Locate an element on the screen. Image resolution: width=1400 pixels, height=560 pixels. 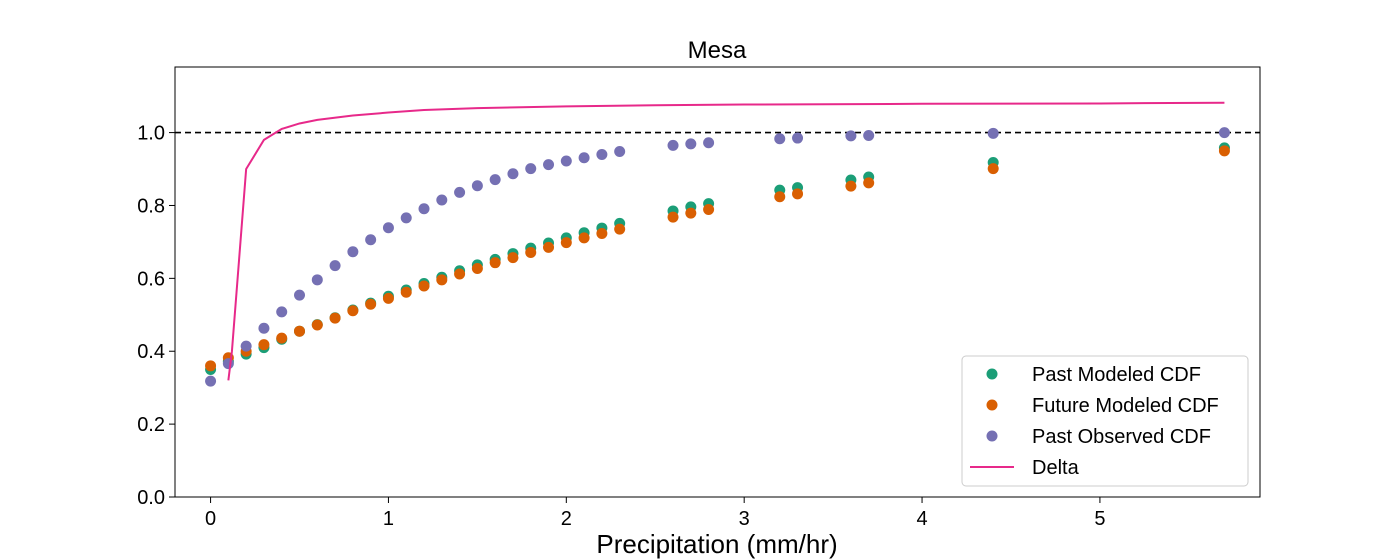
x-tick-label: 0 is located at coordinates (210, 519).